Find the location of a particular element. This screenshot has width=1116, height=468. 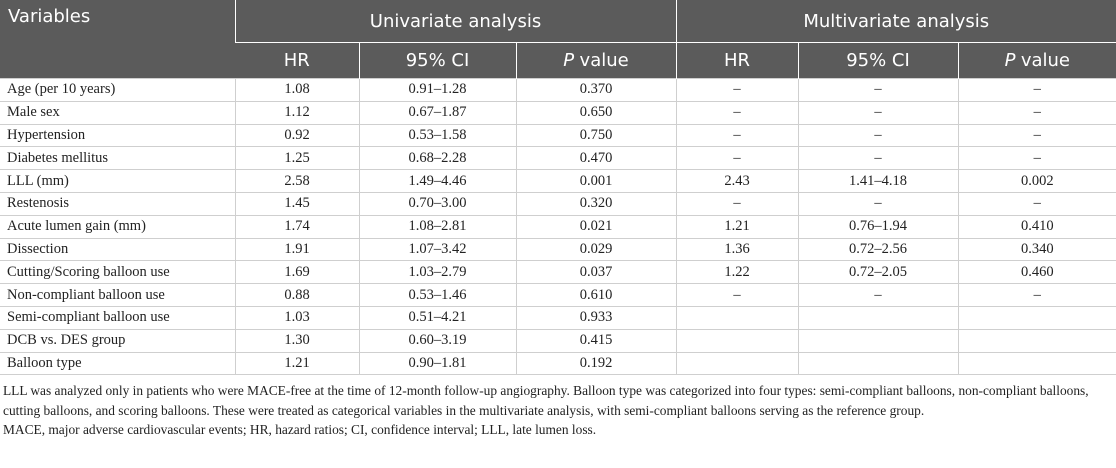

cell: 0.70–3.00 is located at coordinates (437, 203).